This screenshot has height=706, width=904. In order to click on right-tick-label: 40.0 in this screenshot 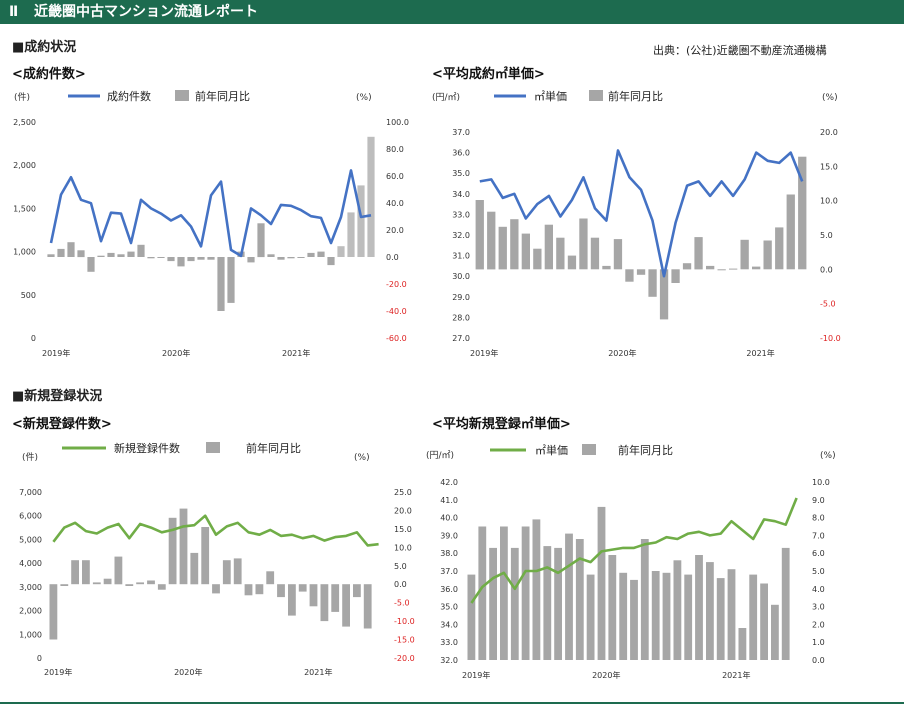, I will do `click(395, 203)`.